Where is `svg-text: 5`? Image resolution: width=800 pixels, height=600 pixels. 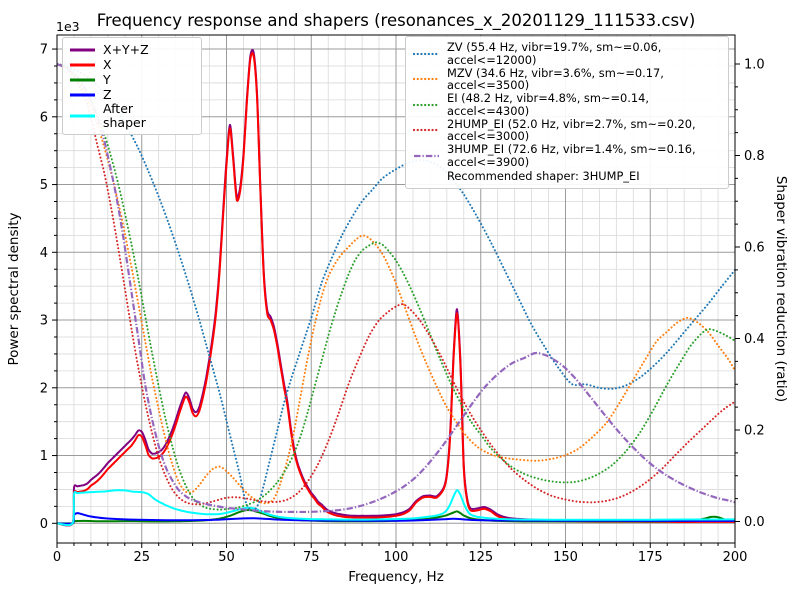 svg-text: 5 is located at coordinates (44, 185).